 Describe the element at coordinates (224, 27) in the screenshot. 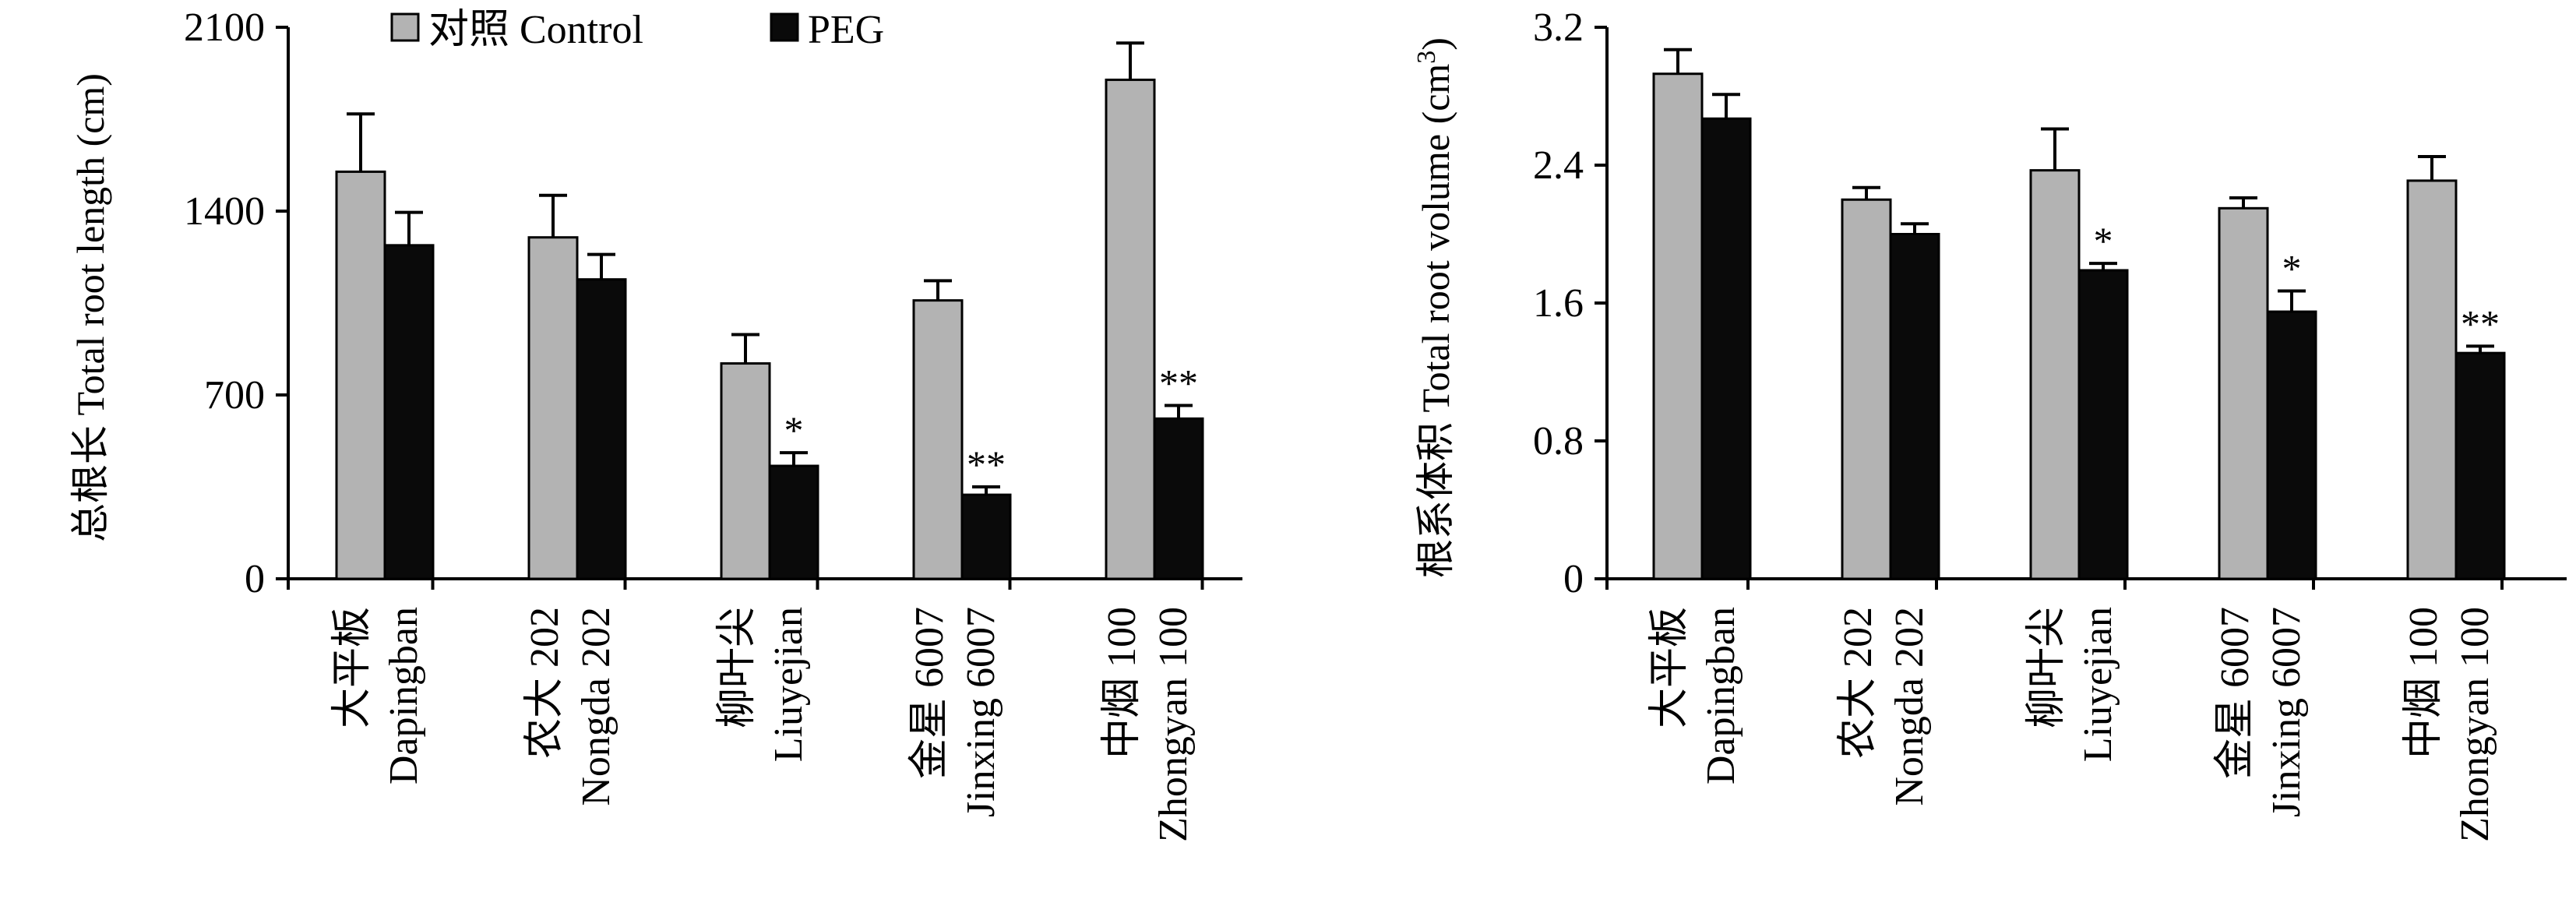

I see `y-tick-label: 2100` at that location.